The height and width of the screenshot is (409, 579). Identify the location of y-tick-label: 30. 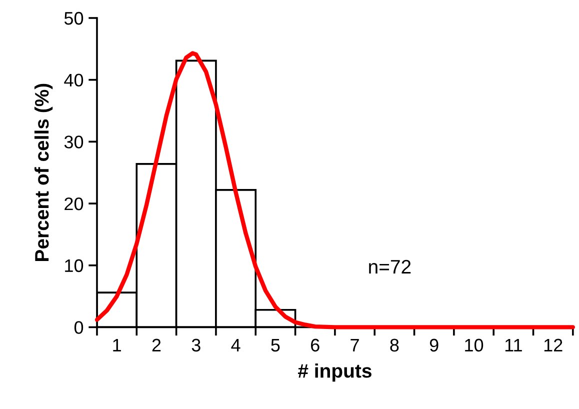
(74, 142).